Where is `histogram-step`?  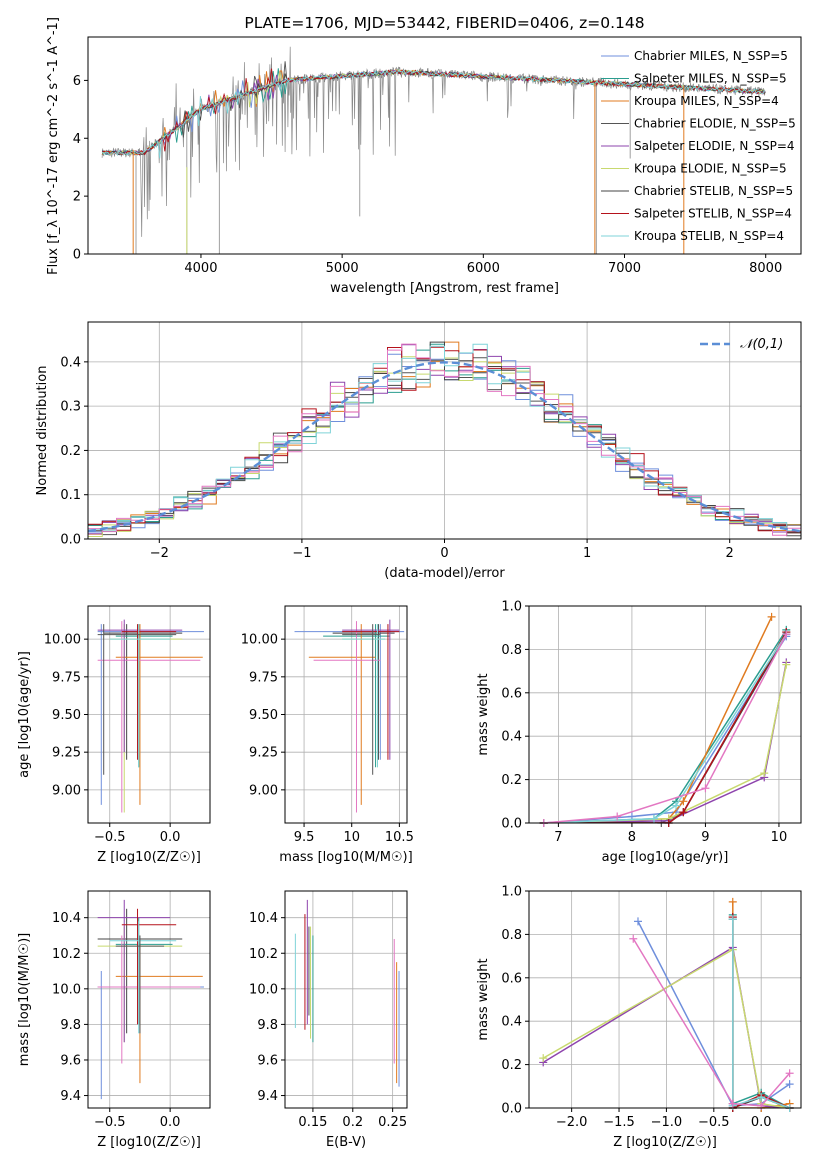
histogram-step is located at coordinates (444, 437).